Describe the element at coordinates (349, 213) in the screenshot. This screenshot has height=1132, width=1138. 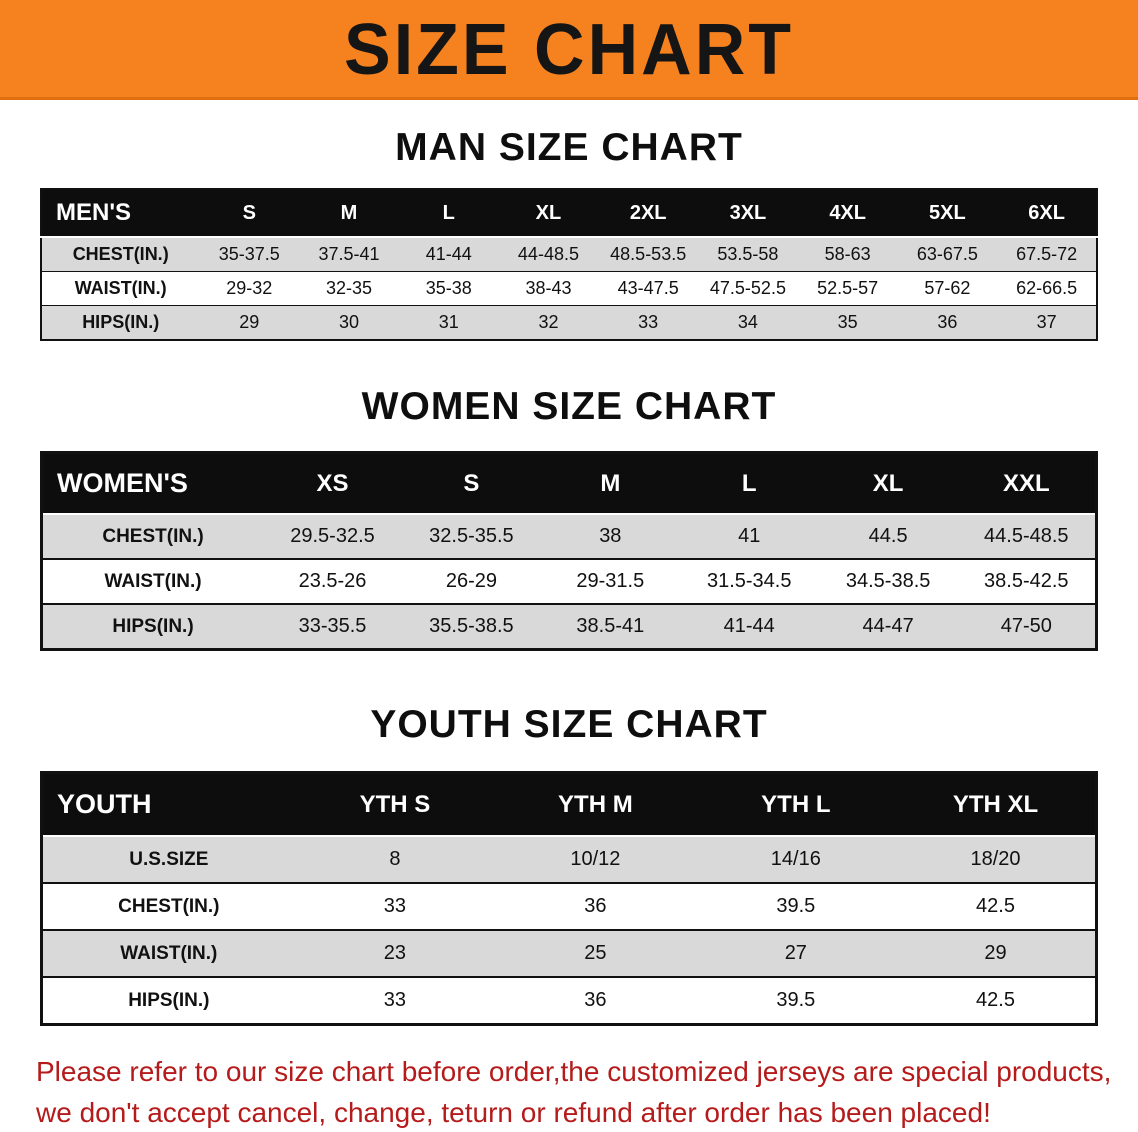
I see `men-size-header-cell: M` at that location.